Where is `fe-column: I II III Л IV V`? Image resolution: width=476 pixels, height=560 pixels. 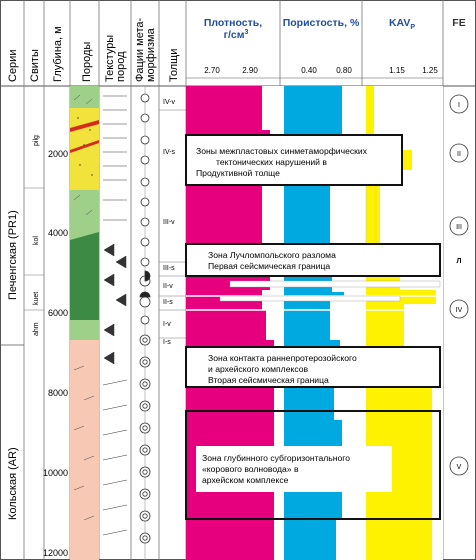 fe-column: I II III Л IV V is located at coordinates (459, 285).